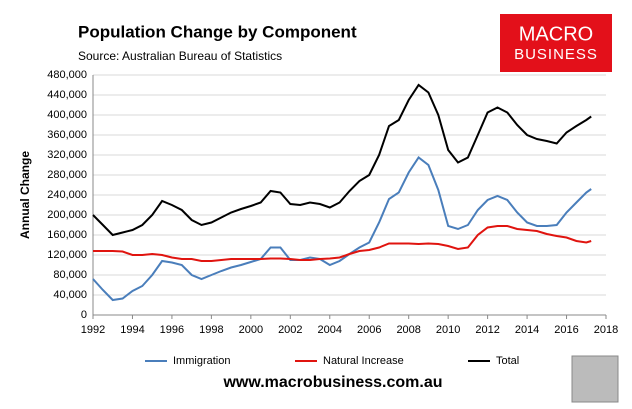 Image resolution: width=632 pixels, height=409 pixels. What do you see at coordinates (70, 275) in the screenshot?
I see `y-tick-label: 80,000` at bounding box center [70, 275].